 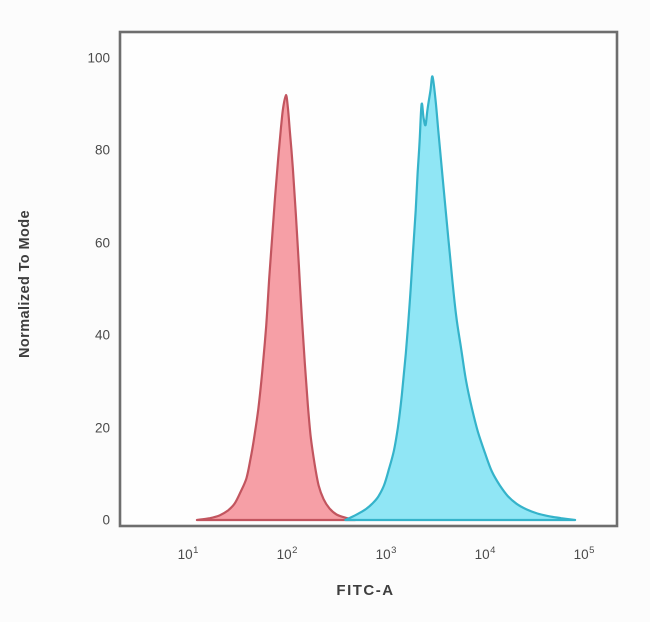 I want to click on x-tick-label-1e2: 10², so click(x=287, y=553).